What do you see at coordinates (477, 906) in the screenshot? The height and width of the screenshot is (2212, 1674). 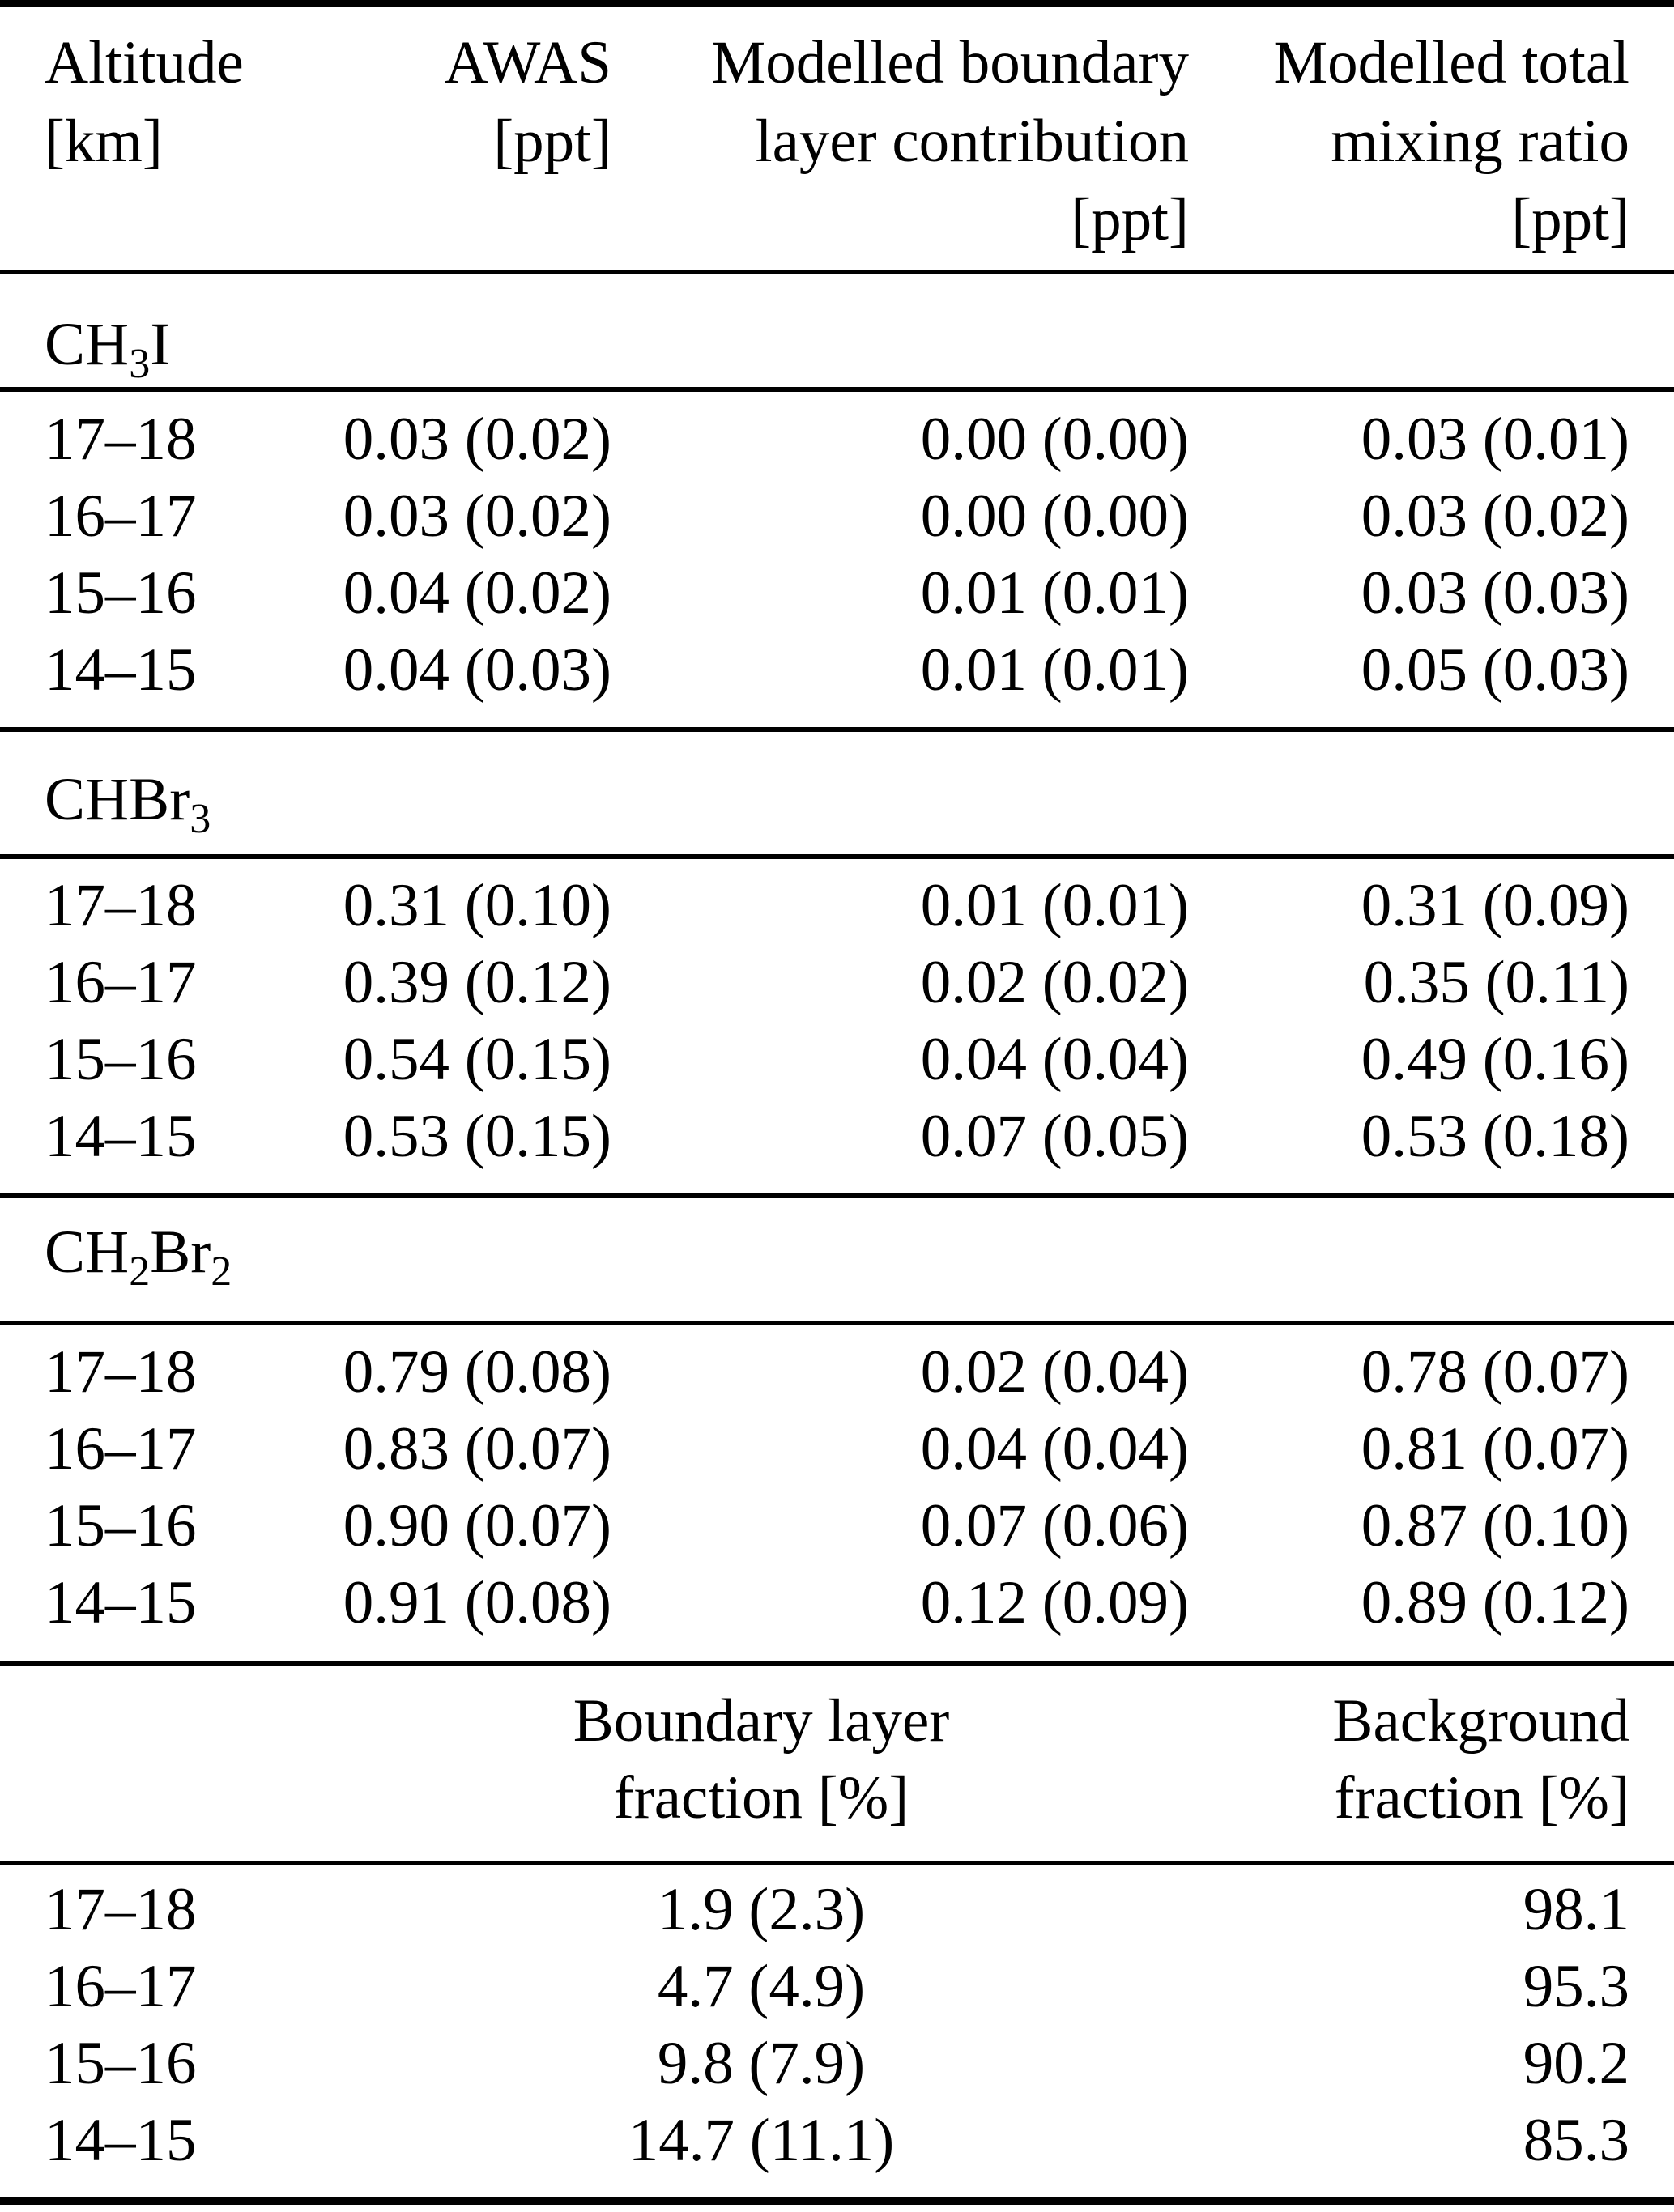 I see `cell-awas: 0.31 (0.10)` at bounding box center [477, 906].